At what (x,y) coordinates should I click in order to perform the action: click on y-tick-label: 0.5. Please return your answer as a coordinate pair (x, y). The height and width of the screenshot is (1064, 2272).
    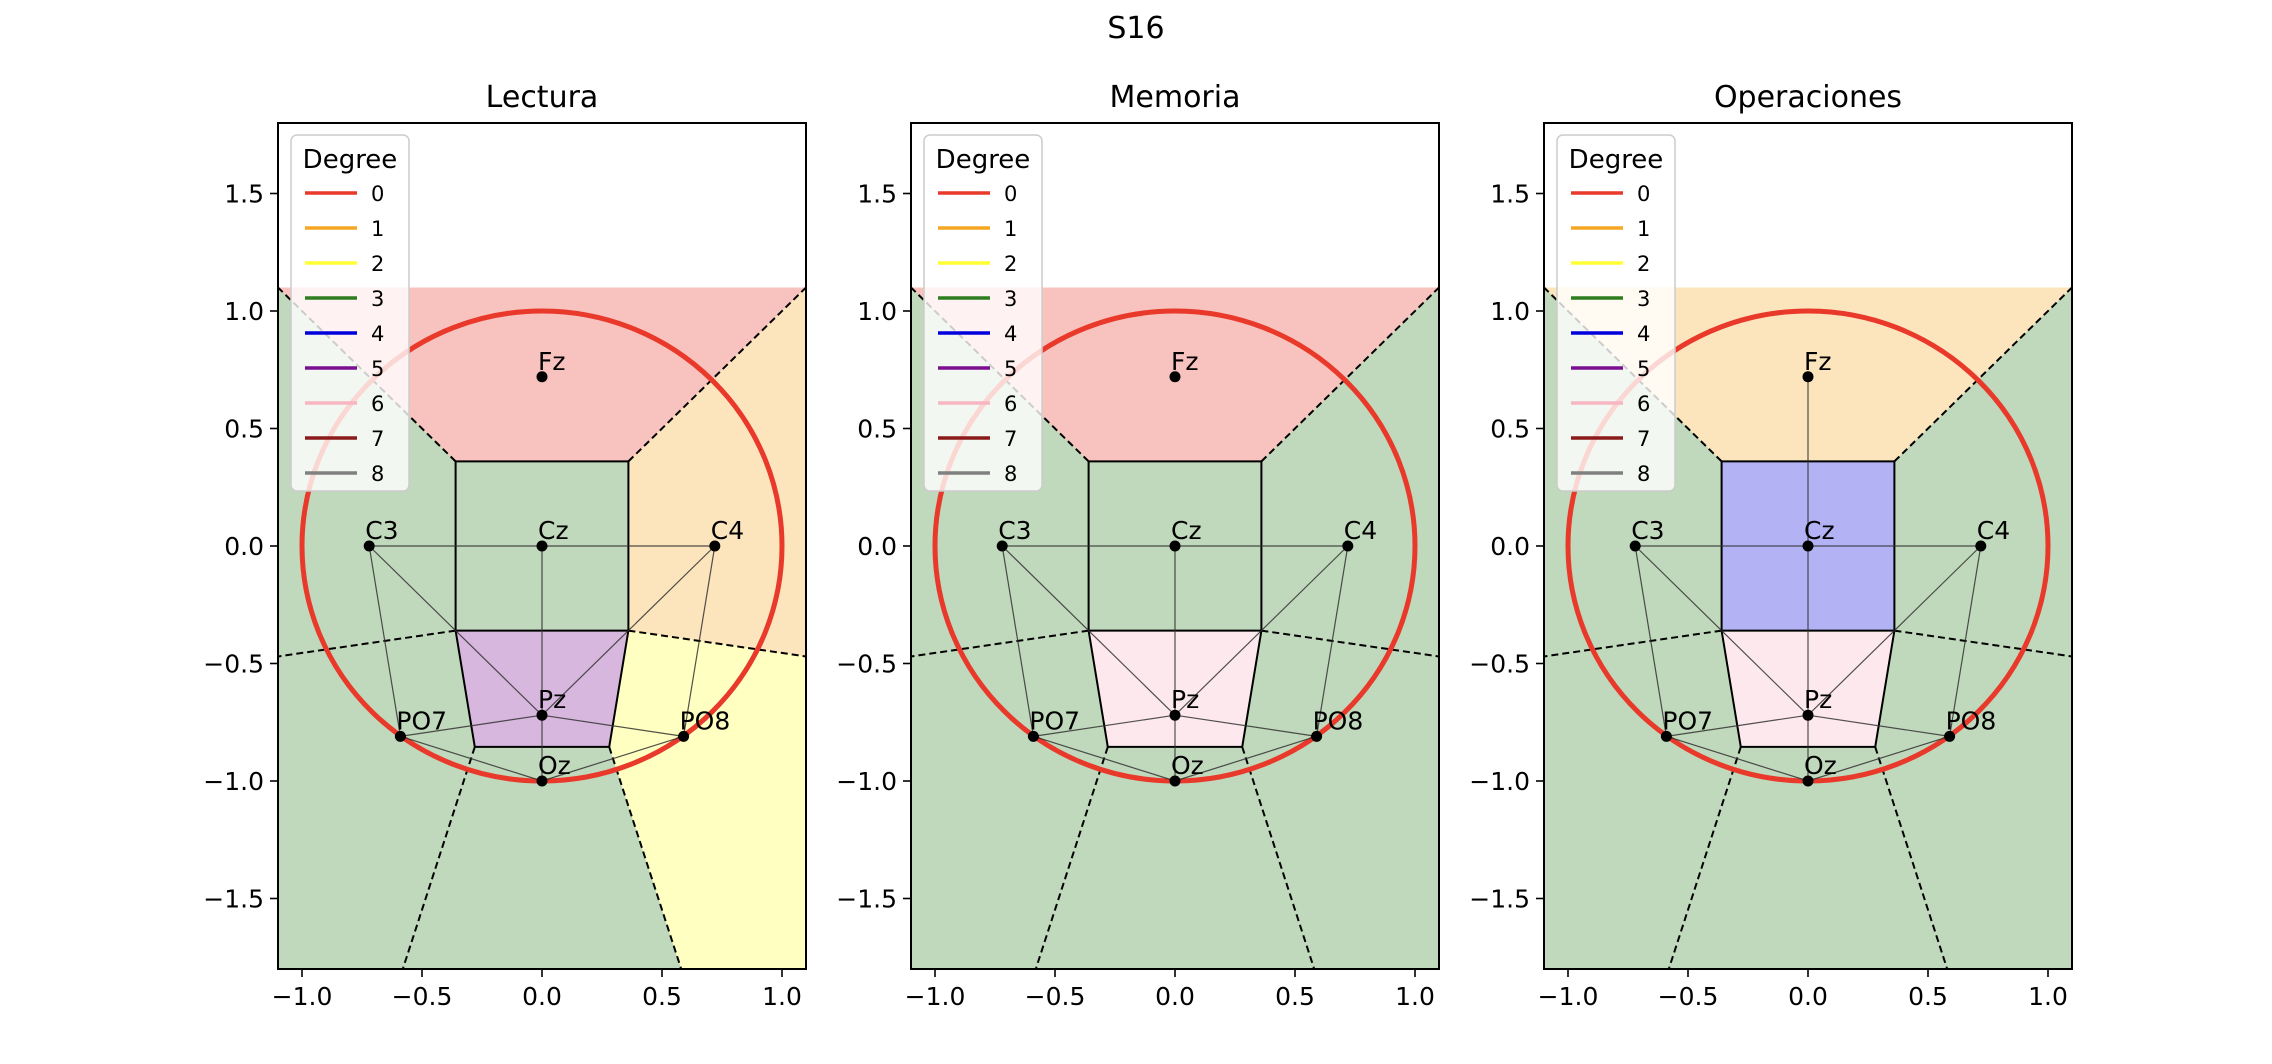
    Looking at the image, I should click on (1510, 429).